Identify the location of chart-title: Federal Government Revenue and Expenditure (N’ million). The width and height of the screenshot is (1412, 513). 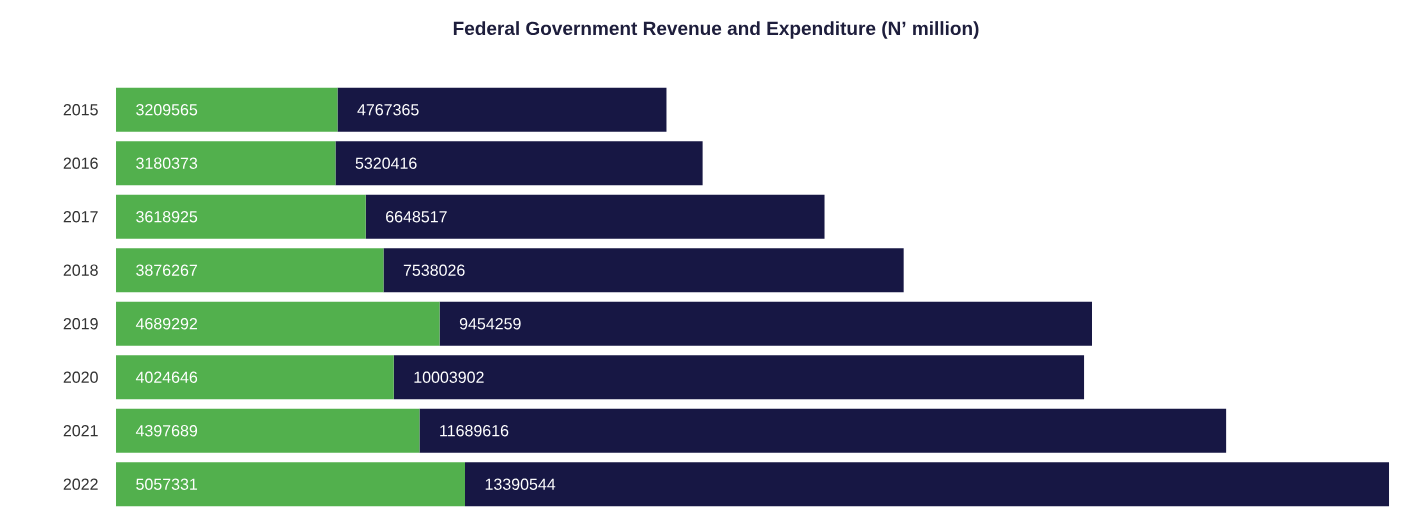
(716, 30).